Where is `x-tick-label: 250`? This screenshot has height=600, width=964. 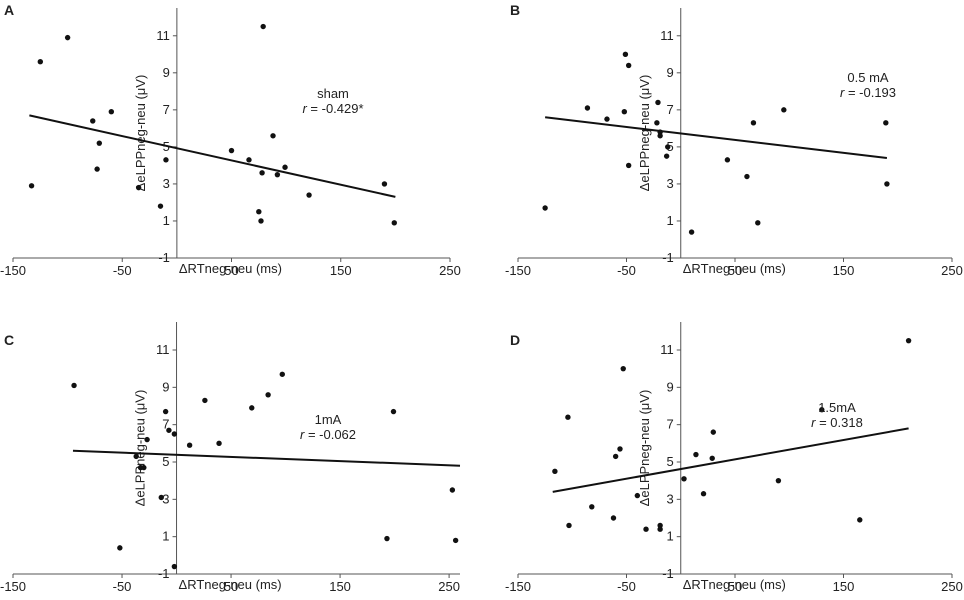 x-tick-label: 250 is located at coordinates (449, 586).